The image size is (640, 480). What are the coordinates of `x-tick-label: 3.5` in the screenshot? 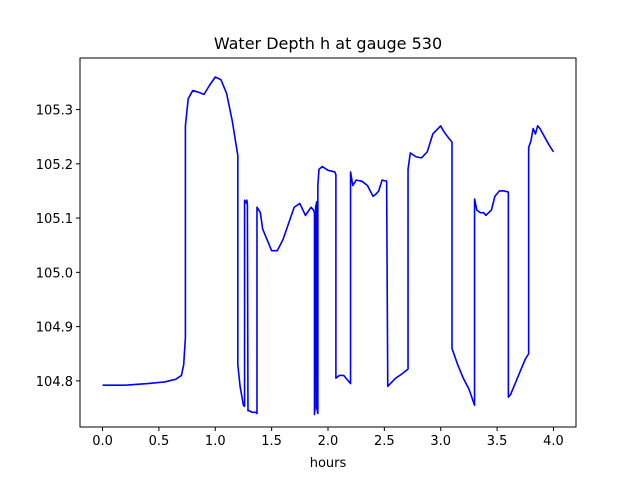 It's located at (497, 441).